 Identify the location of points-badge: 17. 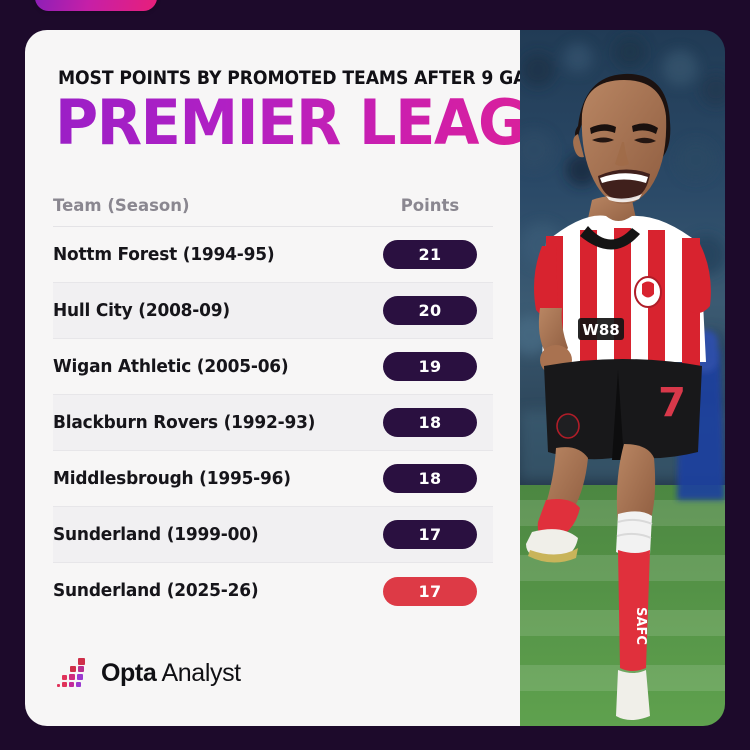
(430, 534).